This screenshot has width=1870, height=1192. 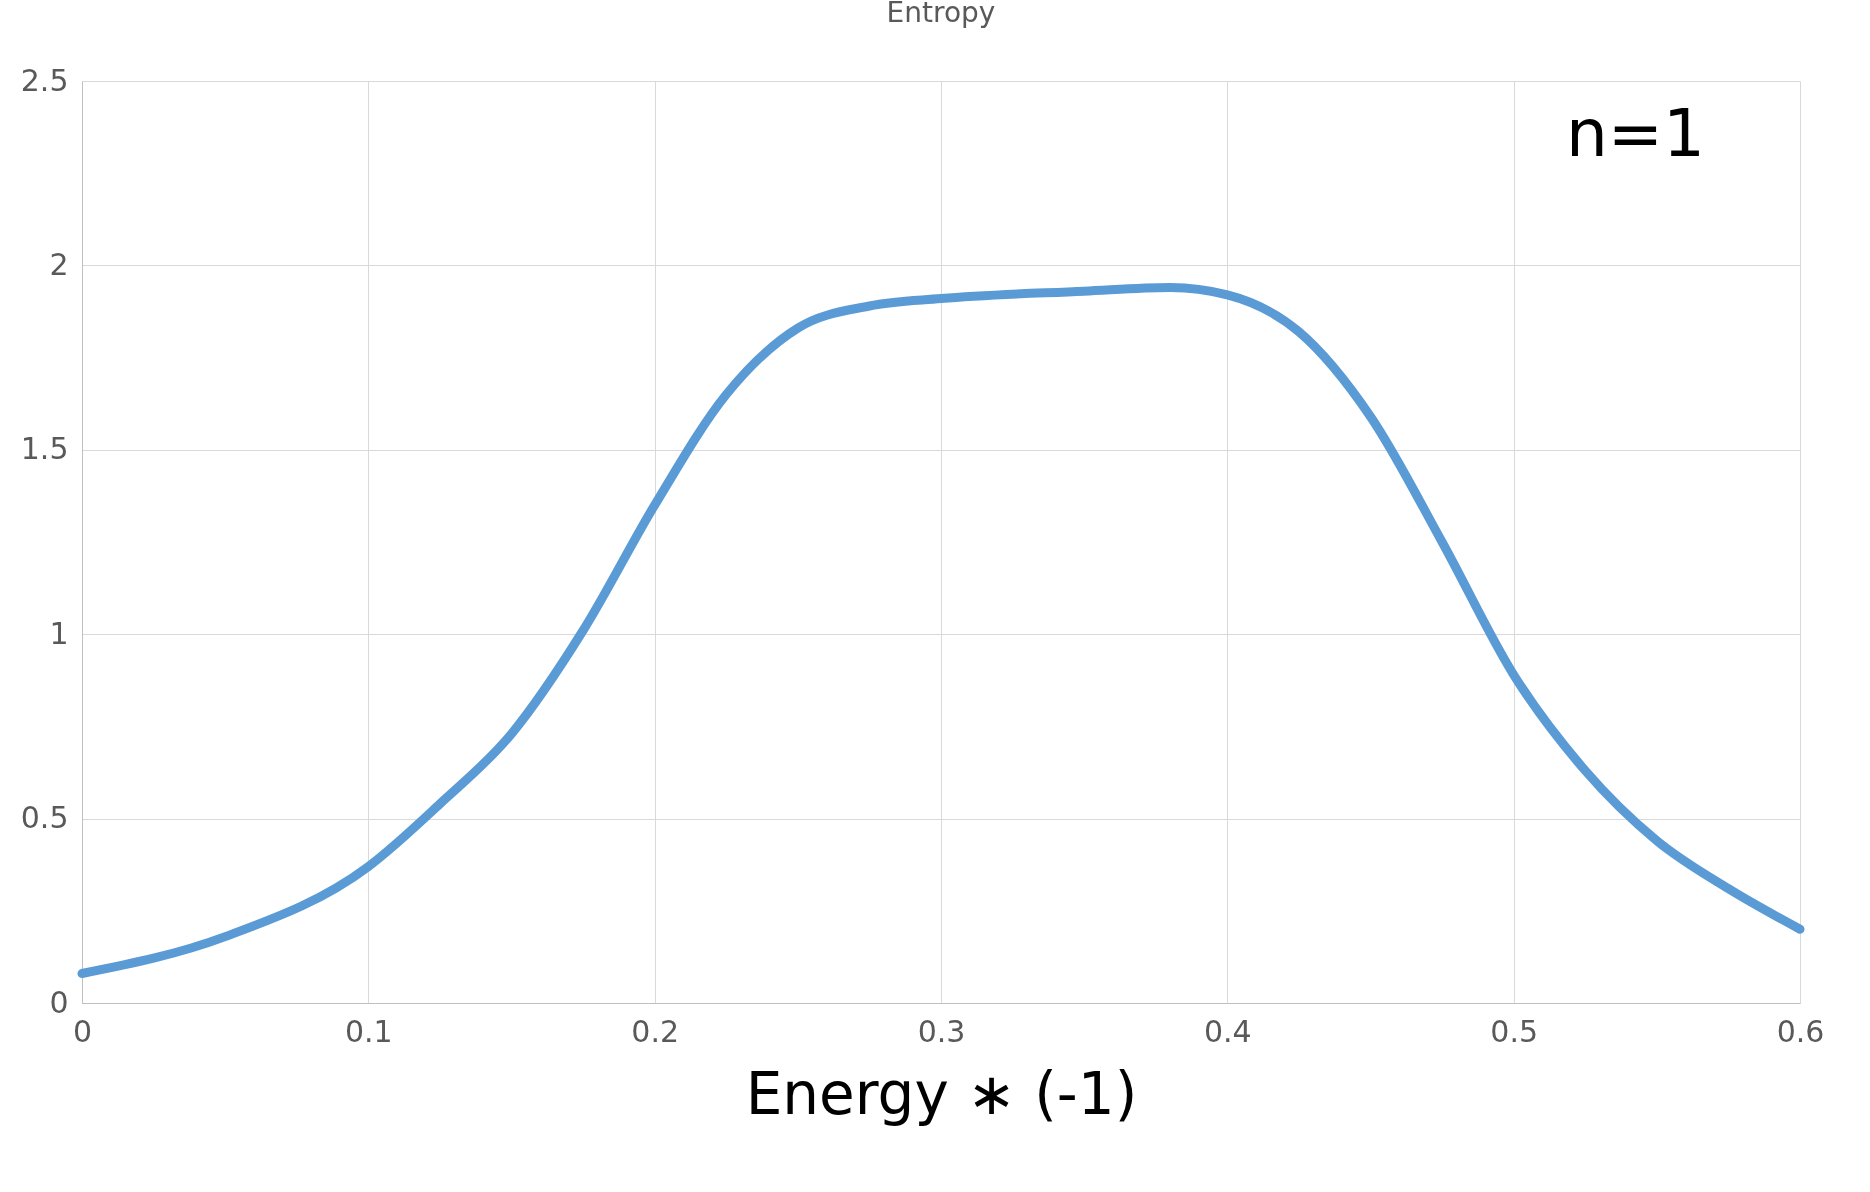 What do you see at coordinates (1514, 1031) in the screenshot?
I see `x-tick-label: 0.5` at bounding box center [1514, 1031].